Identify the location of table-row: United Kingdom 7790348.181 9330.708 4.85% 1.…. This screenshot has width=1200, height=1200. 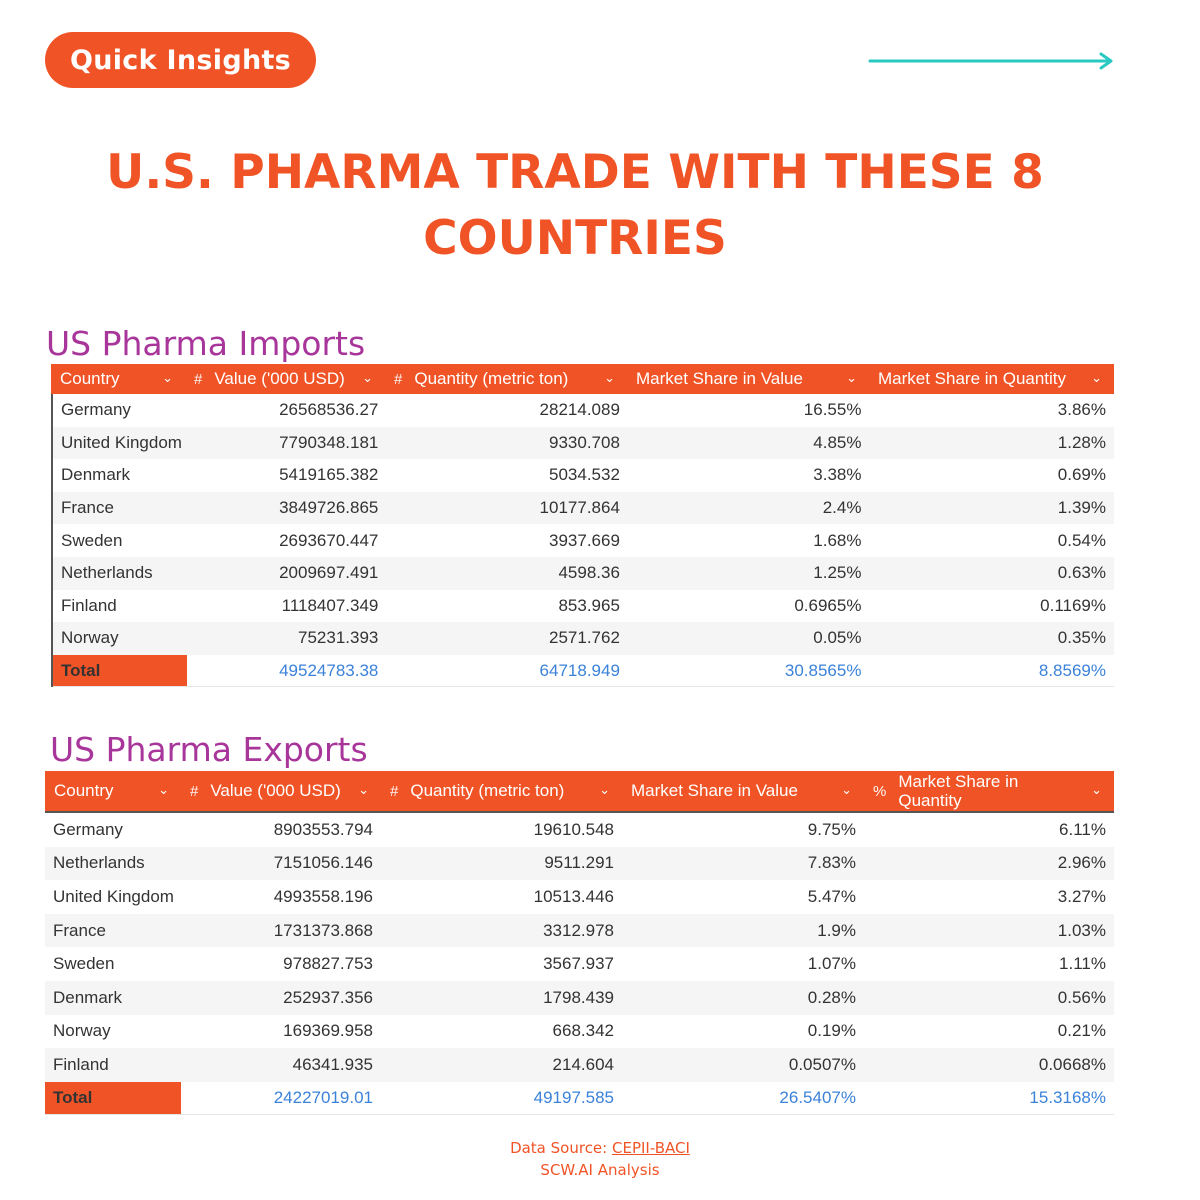
(583, 443).